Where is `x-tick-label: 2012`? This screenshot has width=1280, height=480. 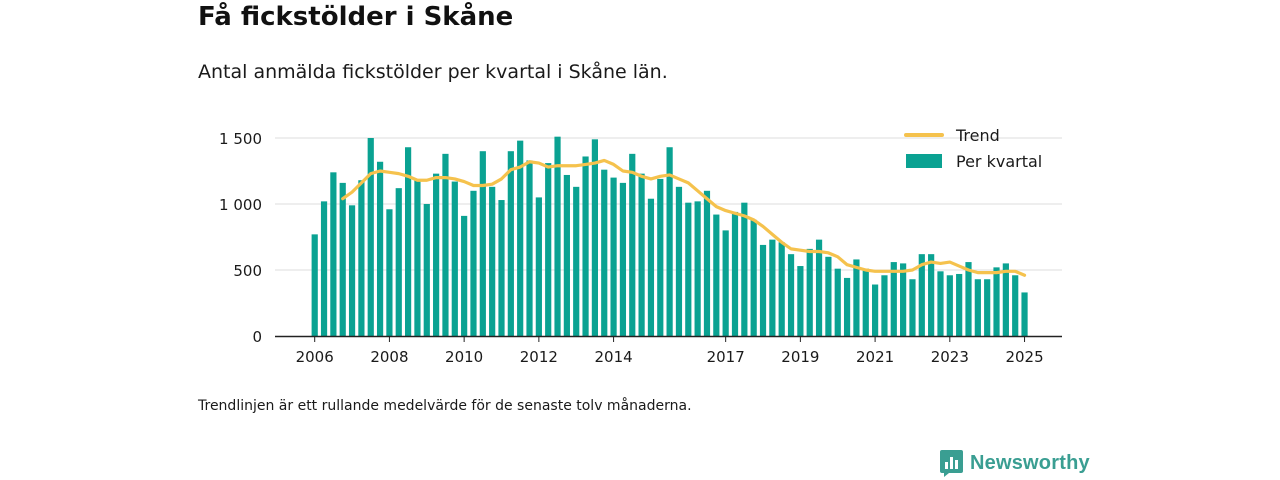
x-tick-label: 2012 is located at coordinates (539, 357).